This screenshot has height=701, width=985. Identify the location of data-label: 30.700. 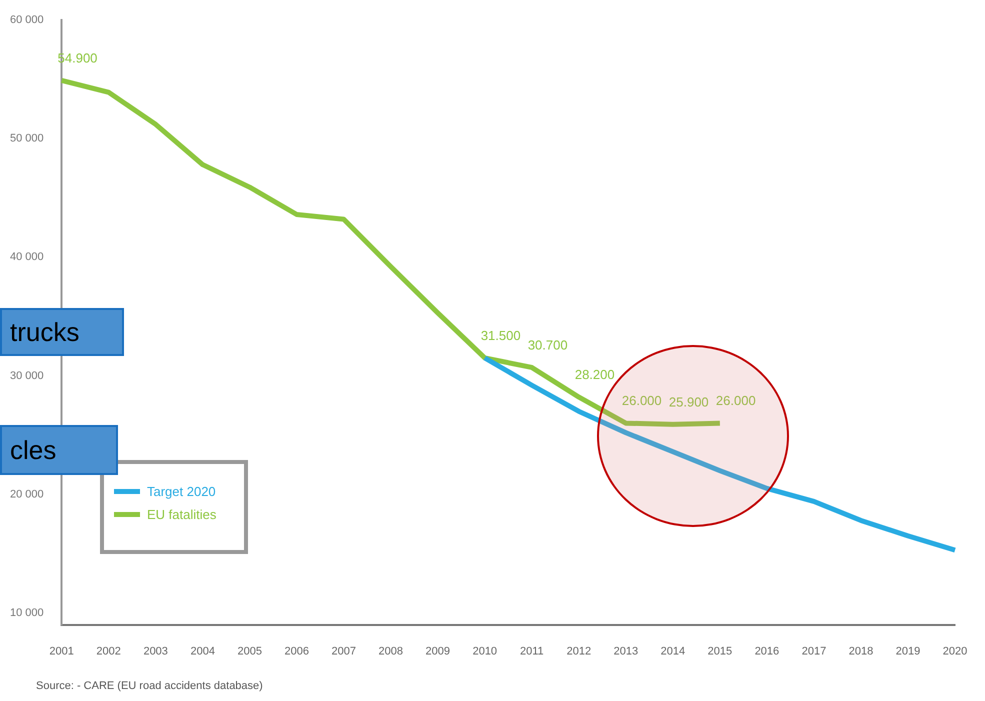
(548, 344).